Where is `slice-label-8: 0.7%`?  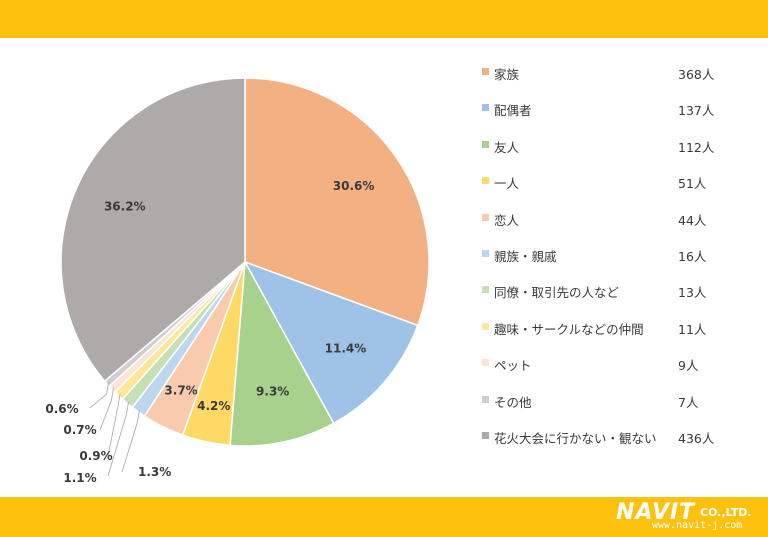 slice-label-8: 0.7% is located at coordinates (79, 430).